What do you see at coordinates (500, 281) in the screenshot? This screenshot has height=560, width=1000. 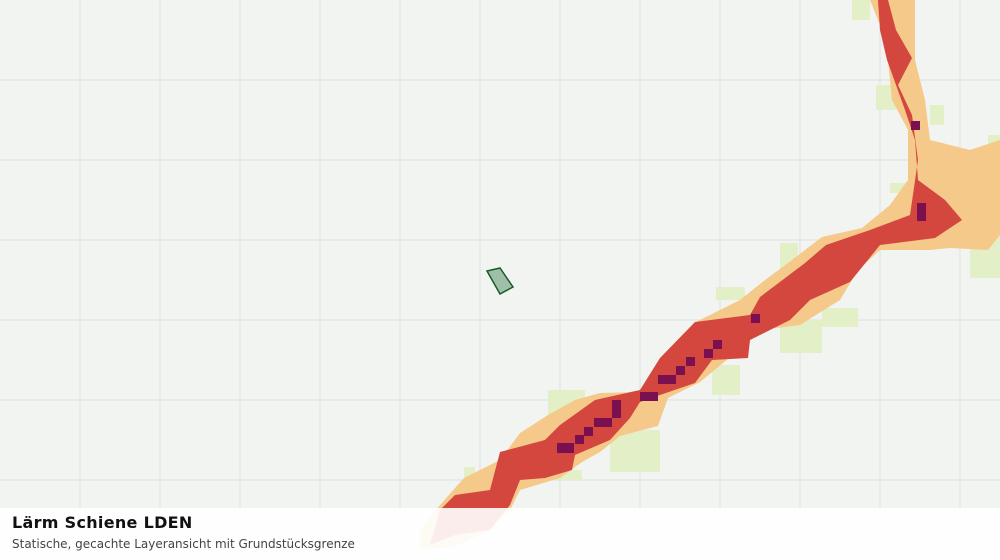 I see `parcel-boundary` at bounding box center [500, 281].